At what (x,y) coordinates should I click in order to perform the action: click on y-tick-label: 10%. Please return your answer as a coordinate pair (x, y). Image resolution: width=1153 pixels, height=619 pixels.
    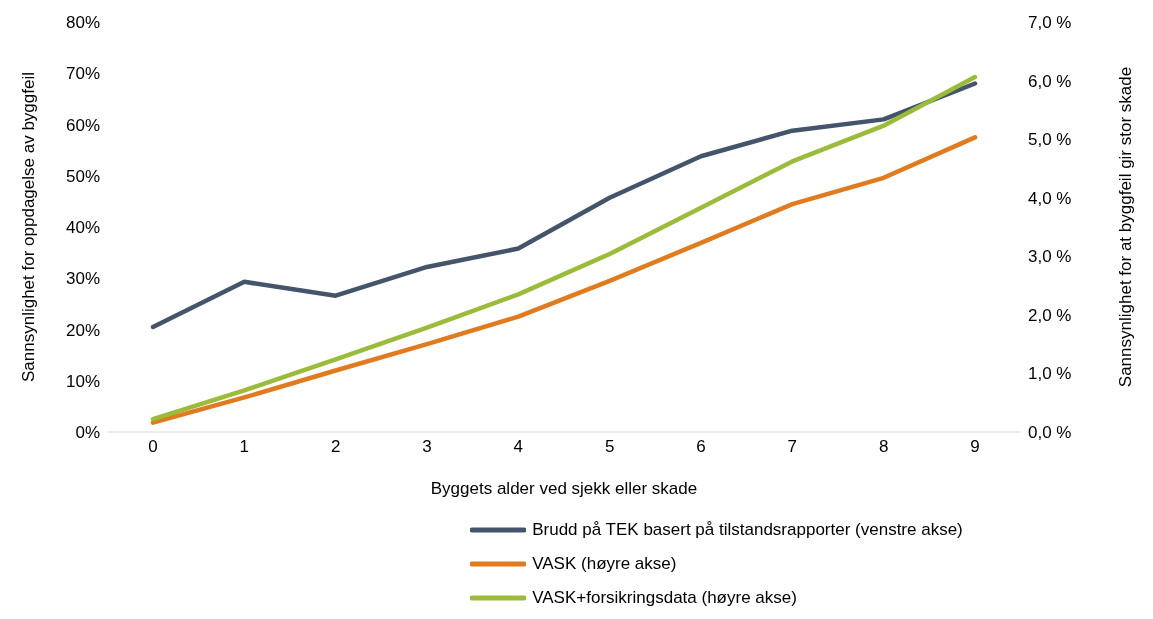
    Looking at the image, I should click on (82, 381).